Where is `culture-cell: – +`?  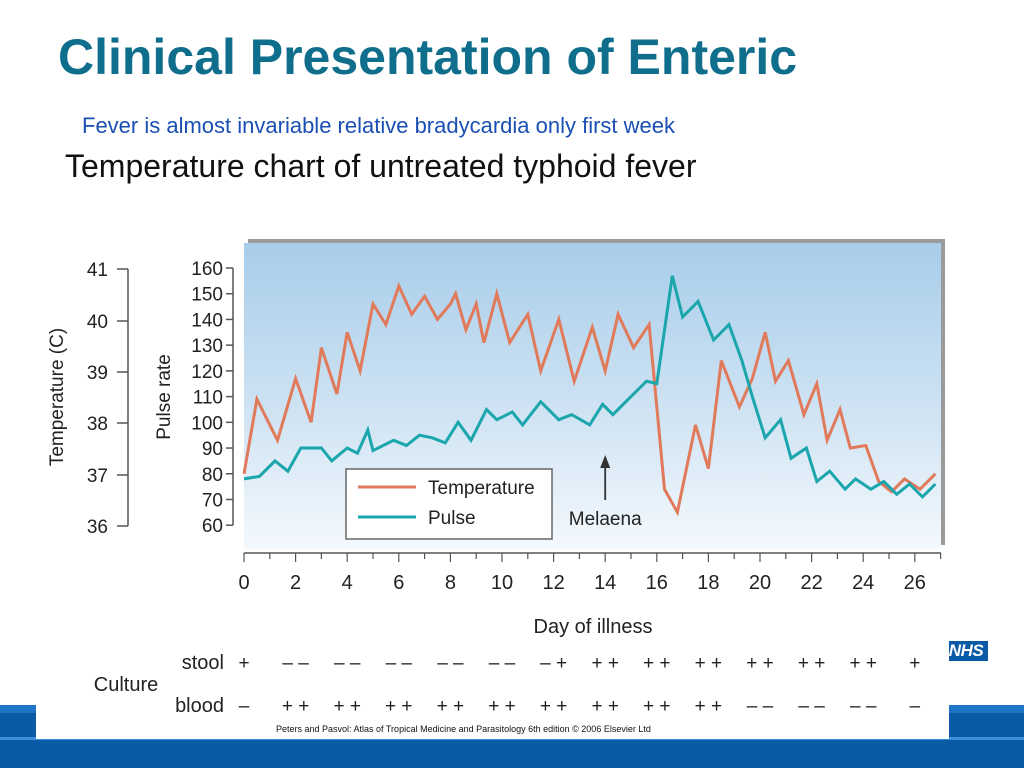
culture-cell: – + is located at coordinates (553, 663).